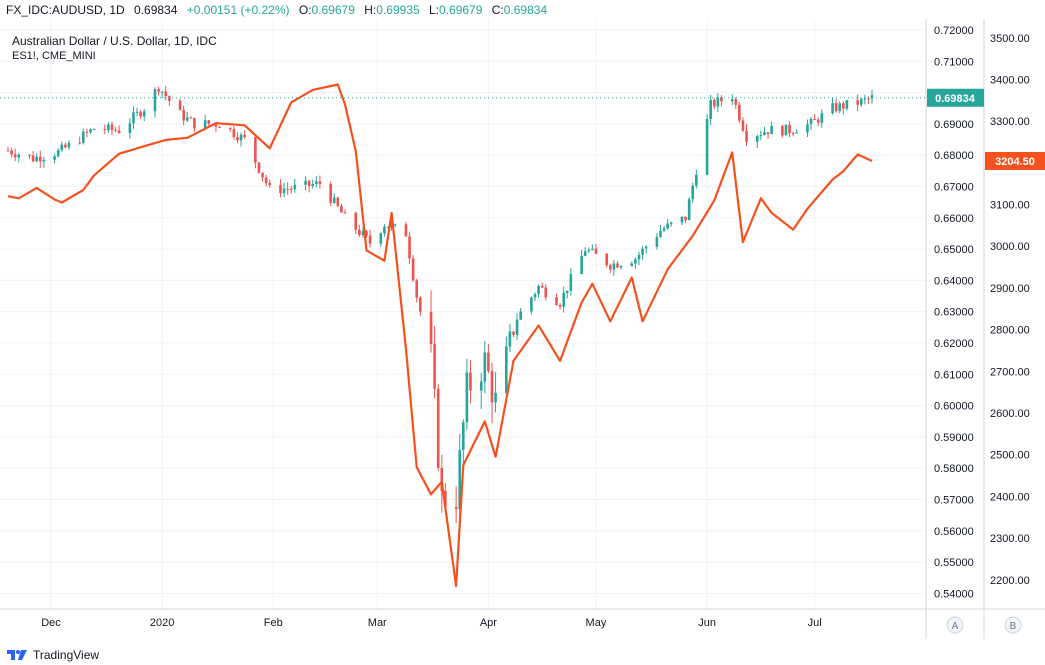 Image resolution: width=1045 pixels, height=665 pixels. I want to click on overlay-series-legend: ES1!, CME_MINI, so click(54, 56).